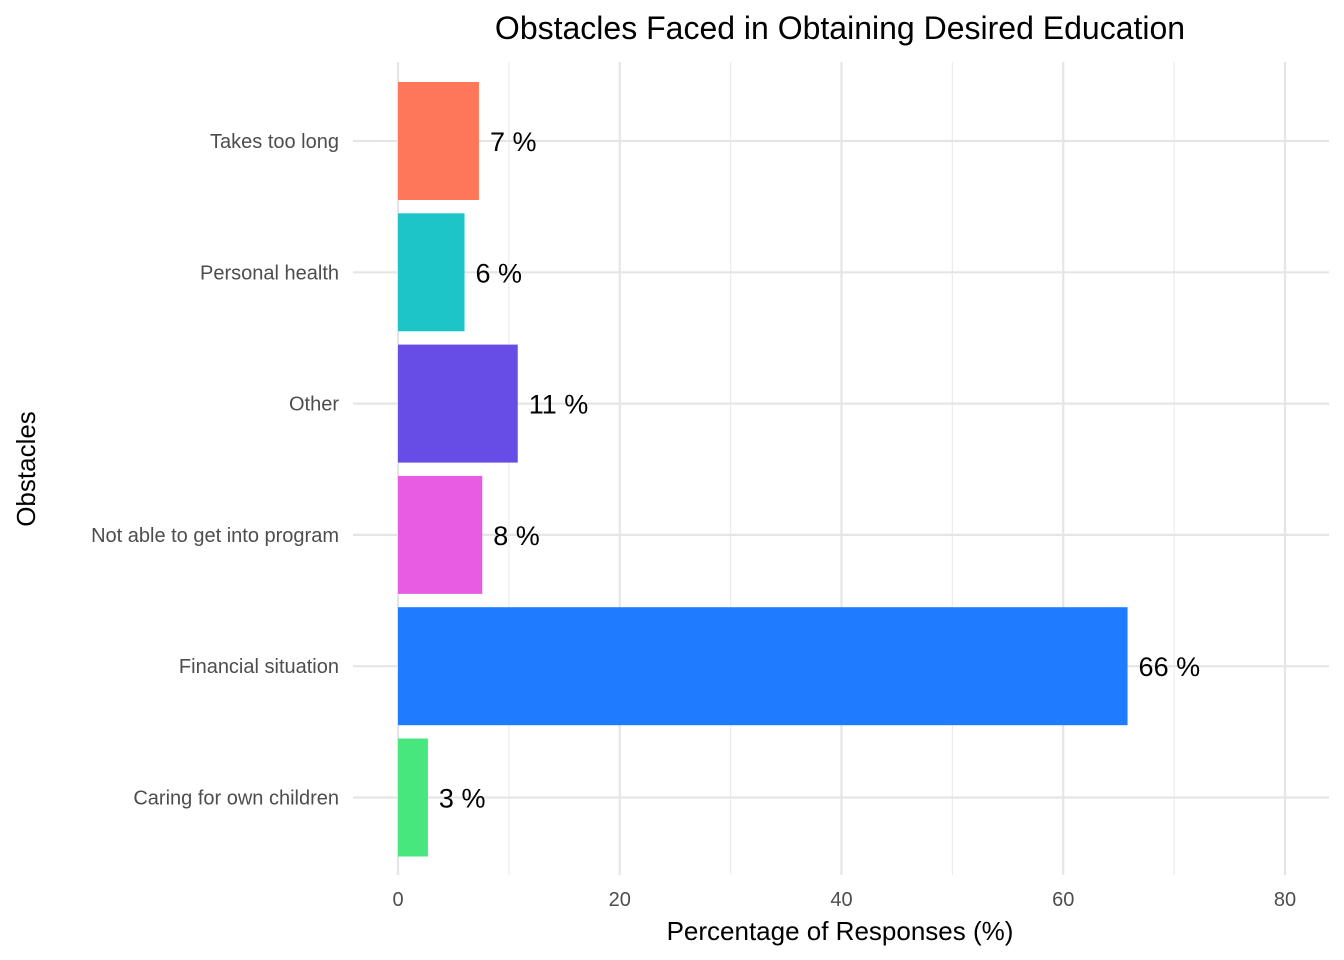  What do you see at coordinates (559, 405) in the screenshot?
I see `data-label: 11 %` at bounding box center [559, 405].